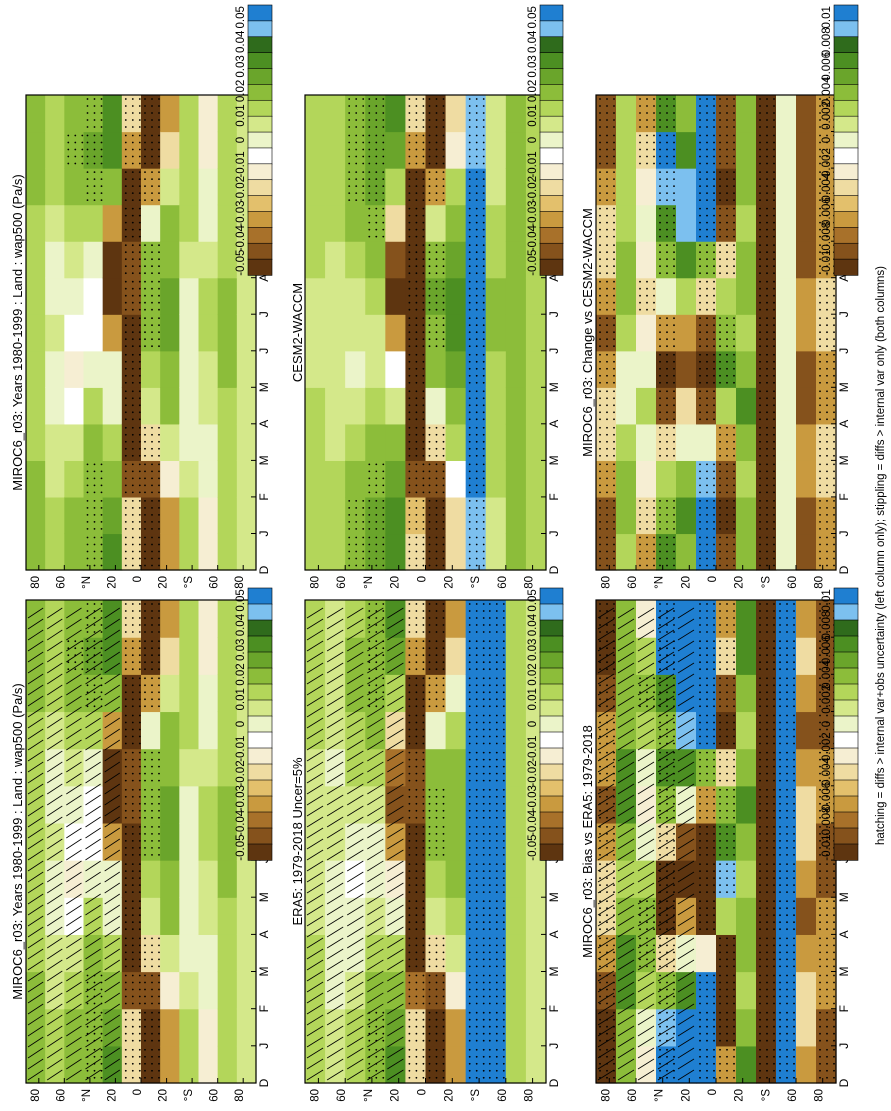  What do you see at coordinates (241, 66) in the screenshot?
I see `colorbar-label: 0.03` at bounding box center [241, 66].